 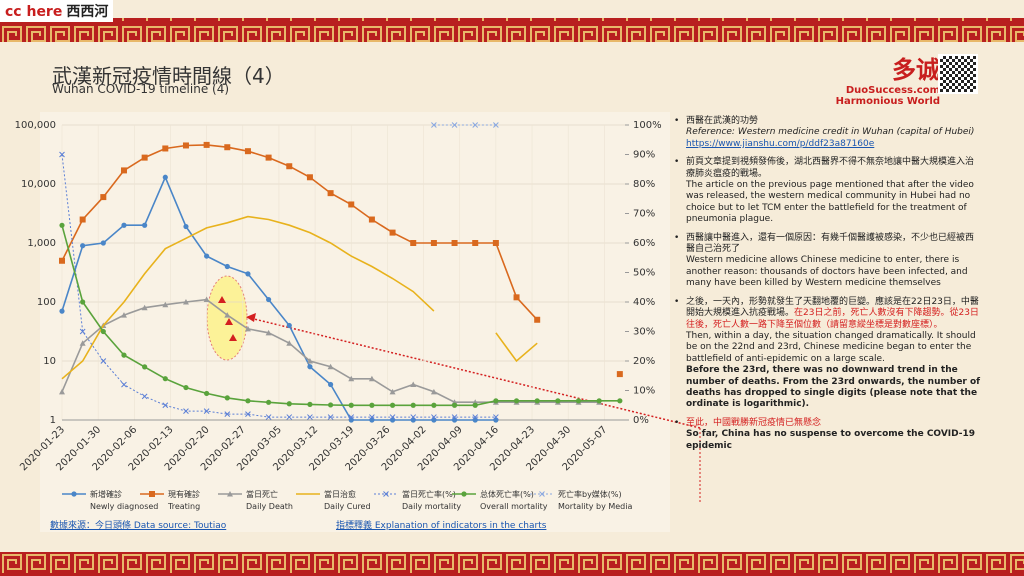 I want to click on bottom-border, so click(x=512, y=564).